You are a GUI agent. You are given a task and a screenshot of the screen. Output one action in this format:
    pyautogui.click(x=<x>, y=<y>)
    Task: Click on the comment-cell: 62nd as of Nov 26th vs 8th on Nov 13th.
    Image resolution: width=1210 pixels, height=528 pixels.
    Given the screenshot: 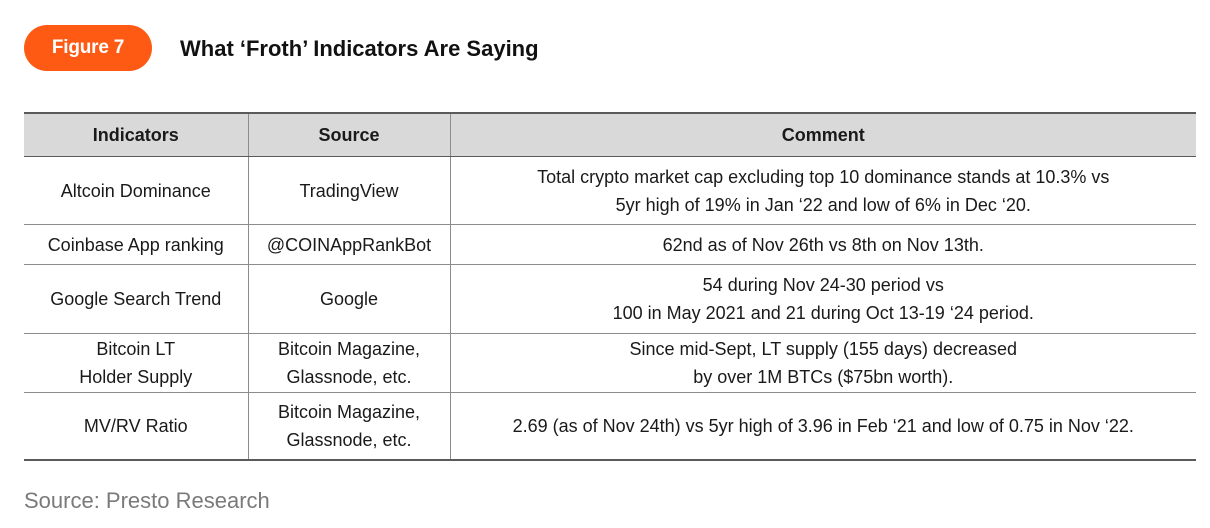 What is the action you would take?
    pyautogui.click(x=822, y=244)
    